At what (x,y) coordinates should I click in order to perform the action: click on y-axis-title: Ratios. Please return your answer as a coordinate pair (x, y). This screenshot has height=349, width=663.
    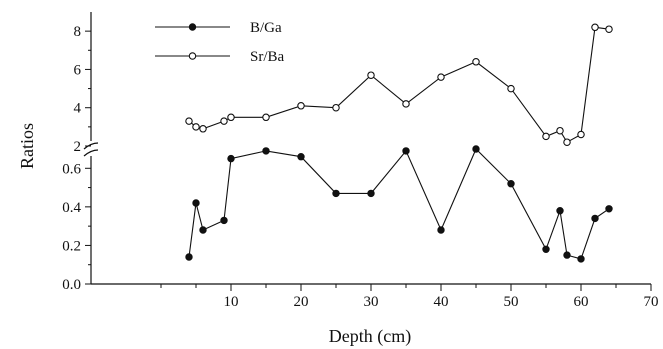
    Looking at the image, I should click on (27, 146).